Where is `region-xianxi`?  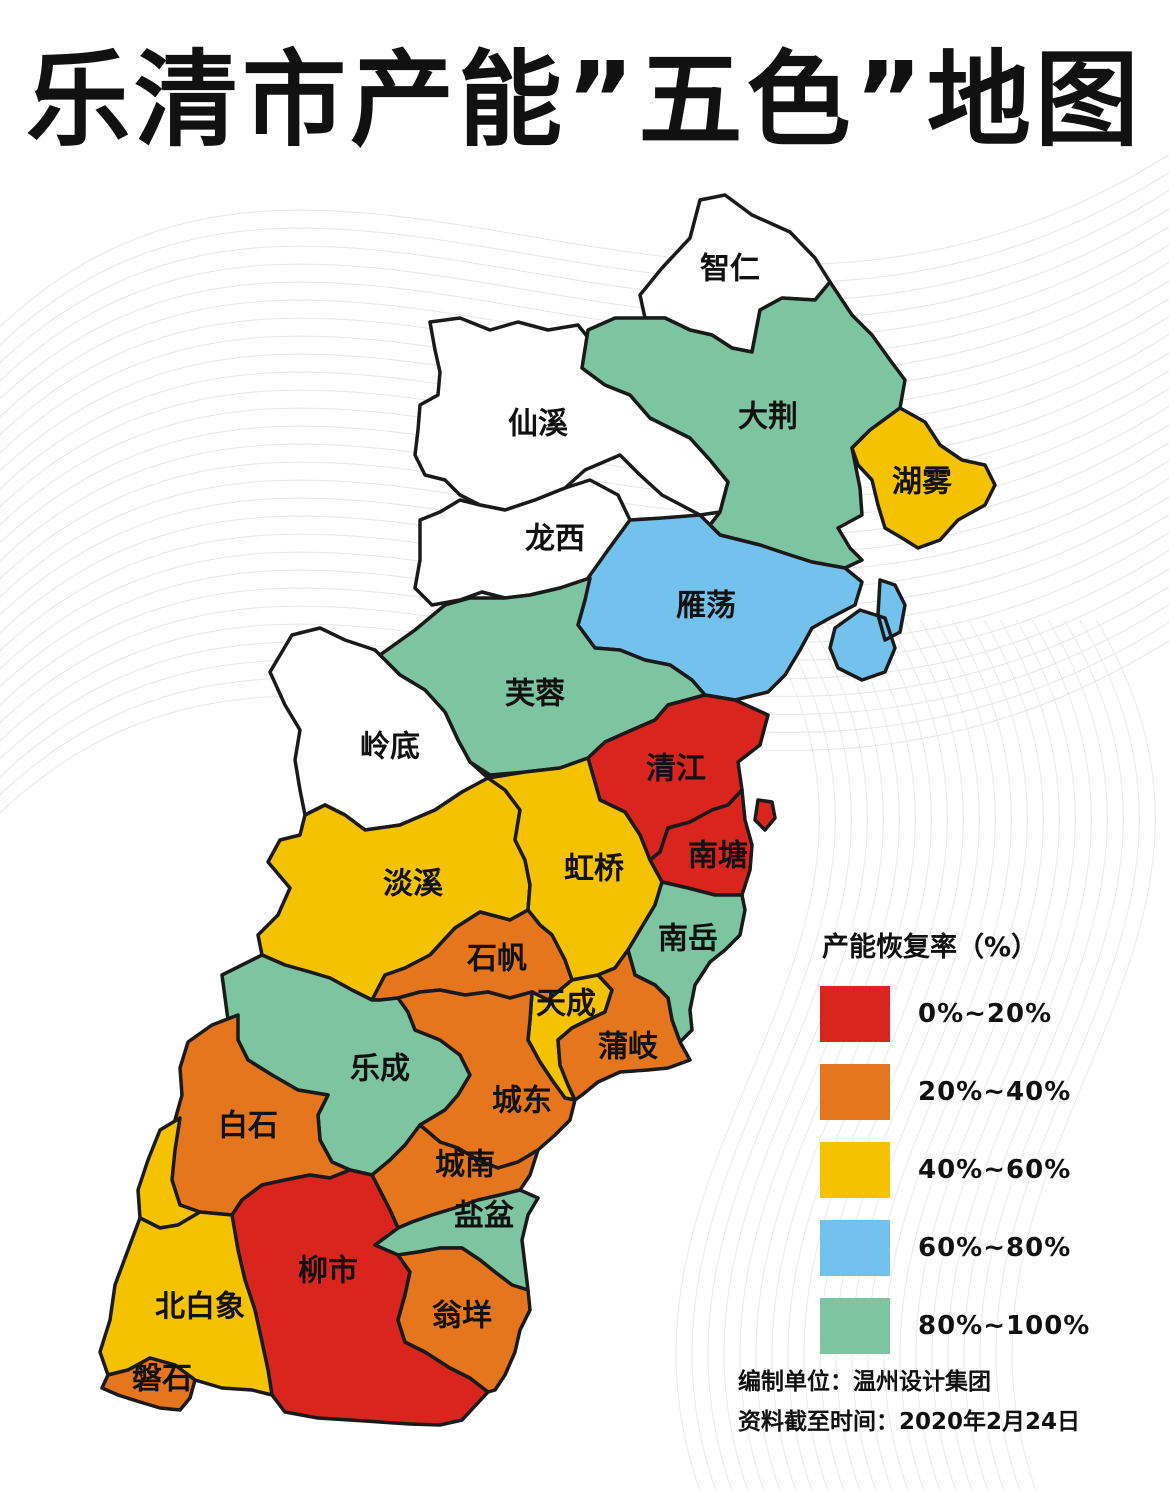
region-xianxi is located at coordinates (571, 416).